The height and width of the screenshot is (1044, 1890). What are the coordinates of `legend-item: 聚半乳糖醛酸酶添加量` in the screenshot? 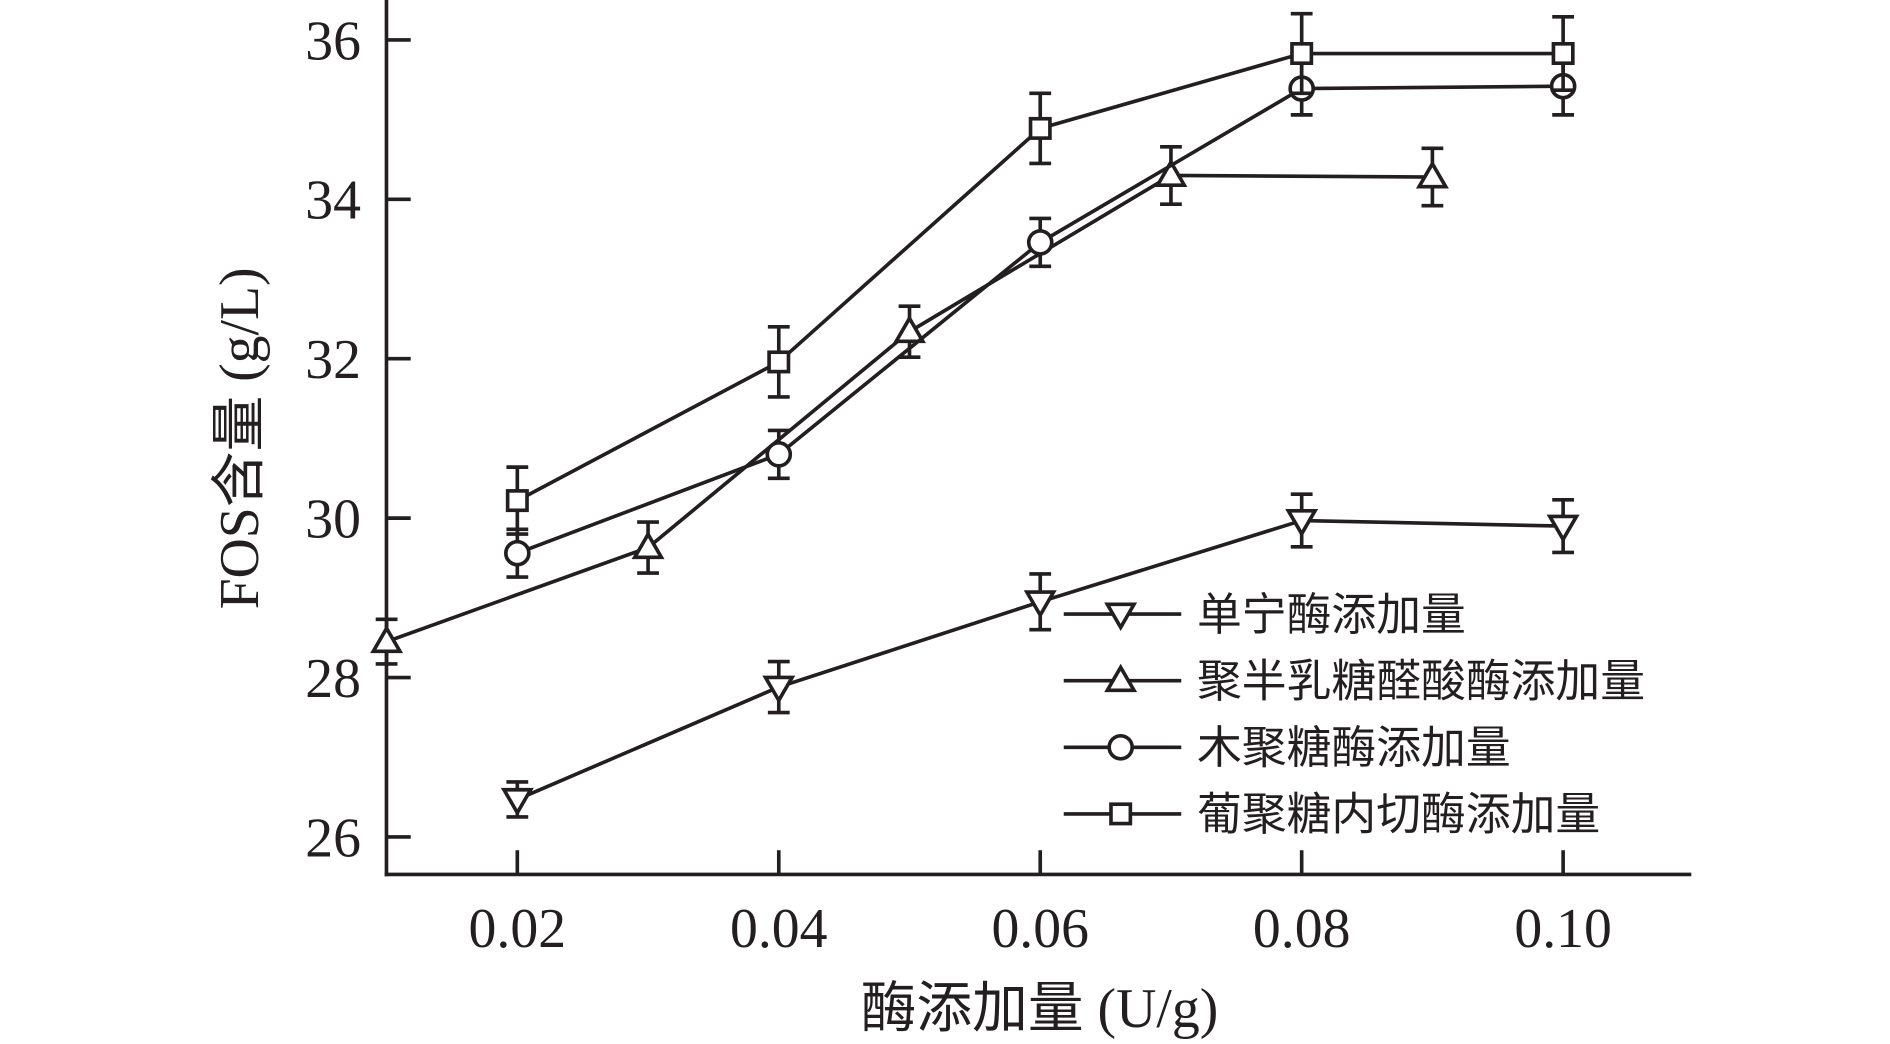 It's located at (1354, 681).